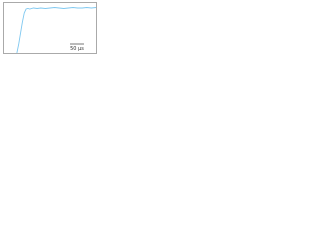 The image size is (320, 240). I want to click on chart: 50 μs, so click(50, 28).